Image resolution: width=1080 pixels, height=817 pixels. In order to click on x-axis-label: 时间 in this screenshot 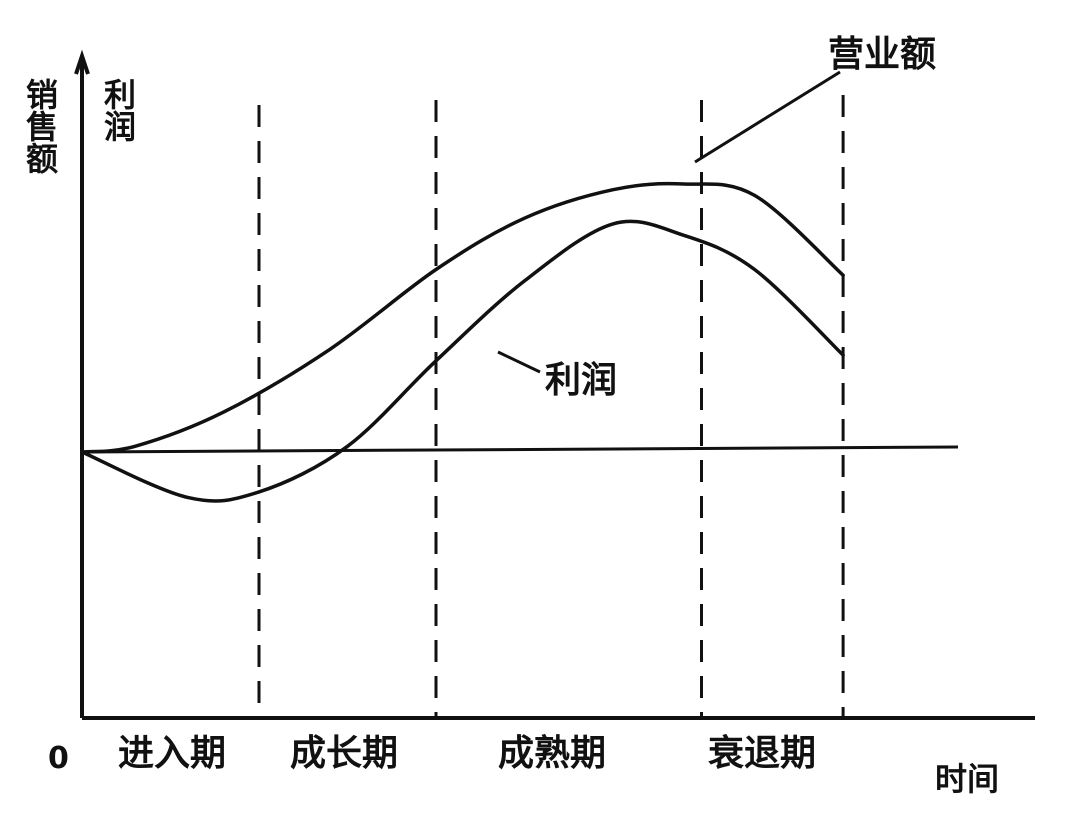, I will do `click(967, 779)`.